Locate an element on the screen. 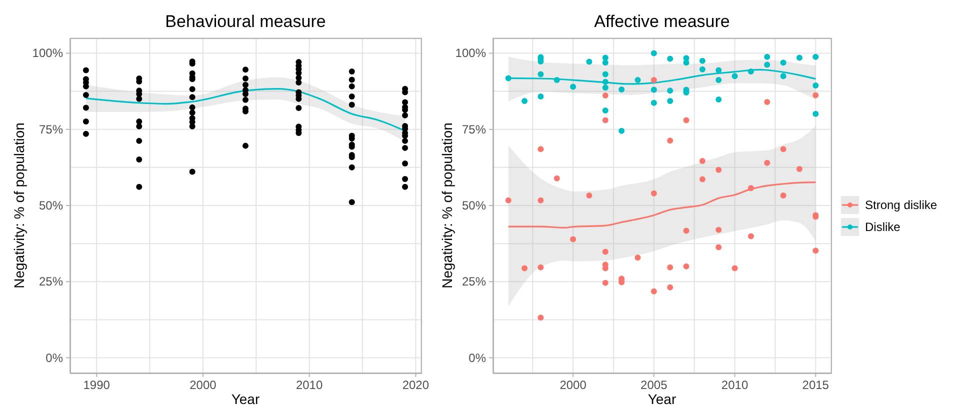  x-tick-label: 2020 is located at coordinates (416, 385).